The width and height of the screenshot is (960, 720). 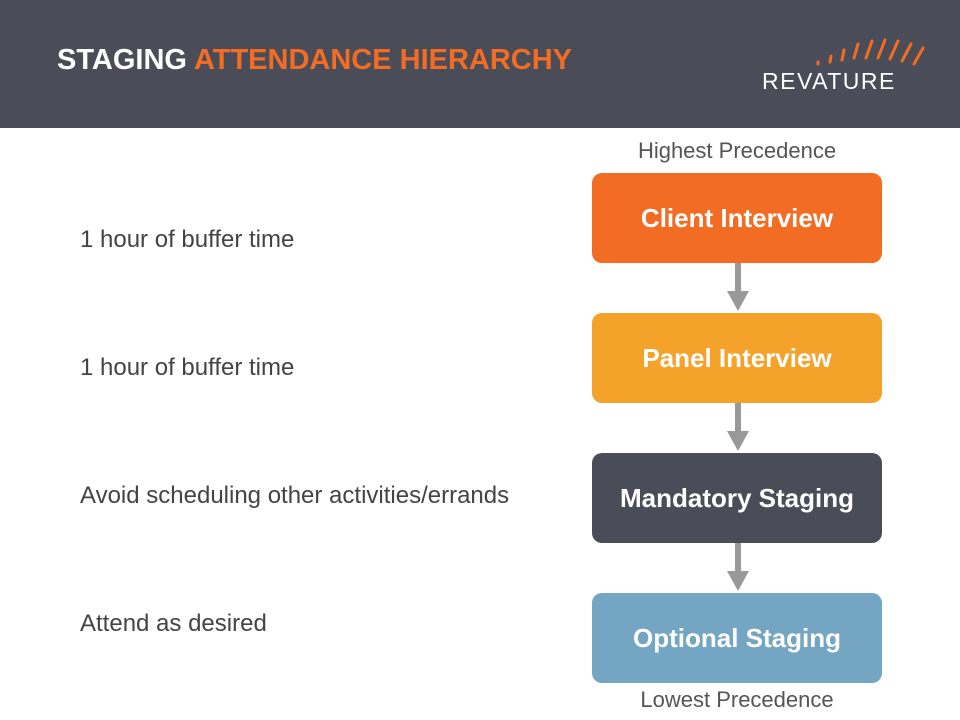 I want to click on note-client-interview: 1 hour of buffer time, so click(x=187, y=239).